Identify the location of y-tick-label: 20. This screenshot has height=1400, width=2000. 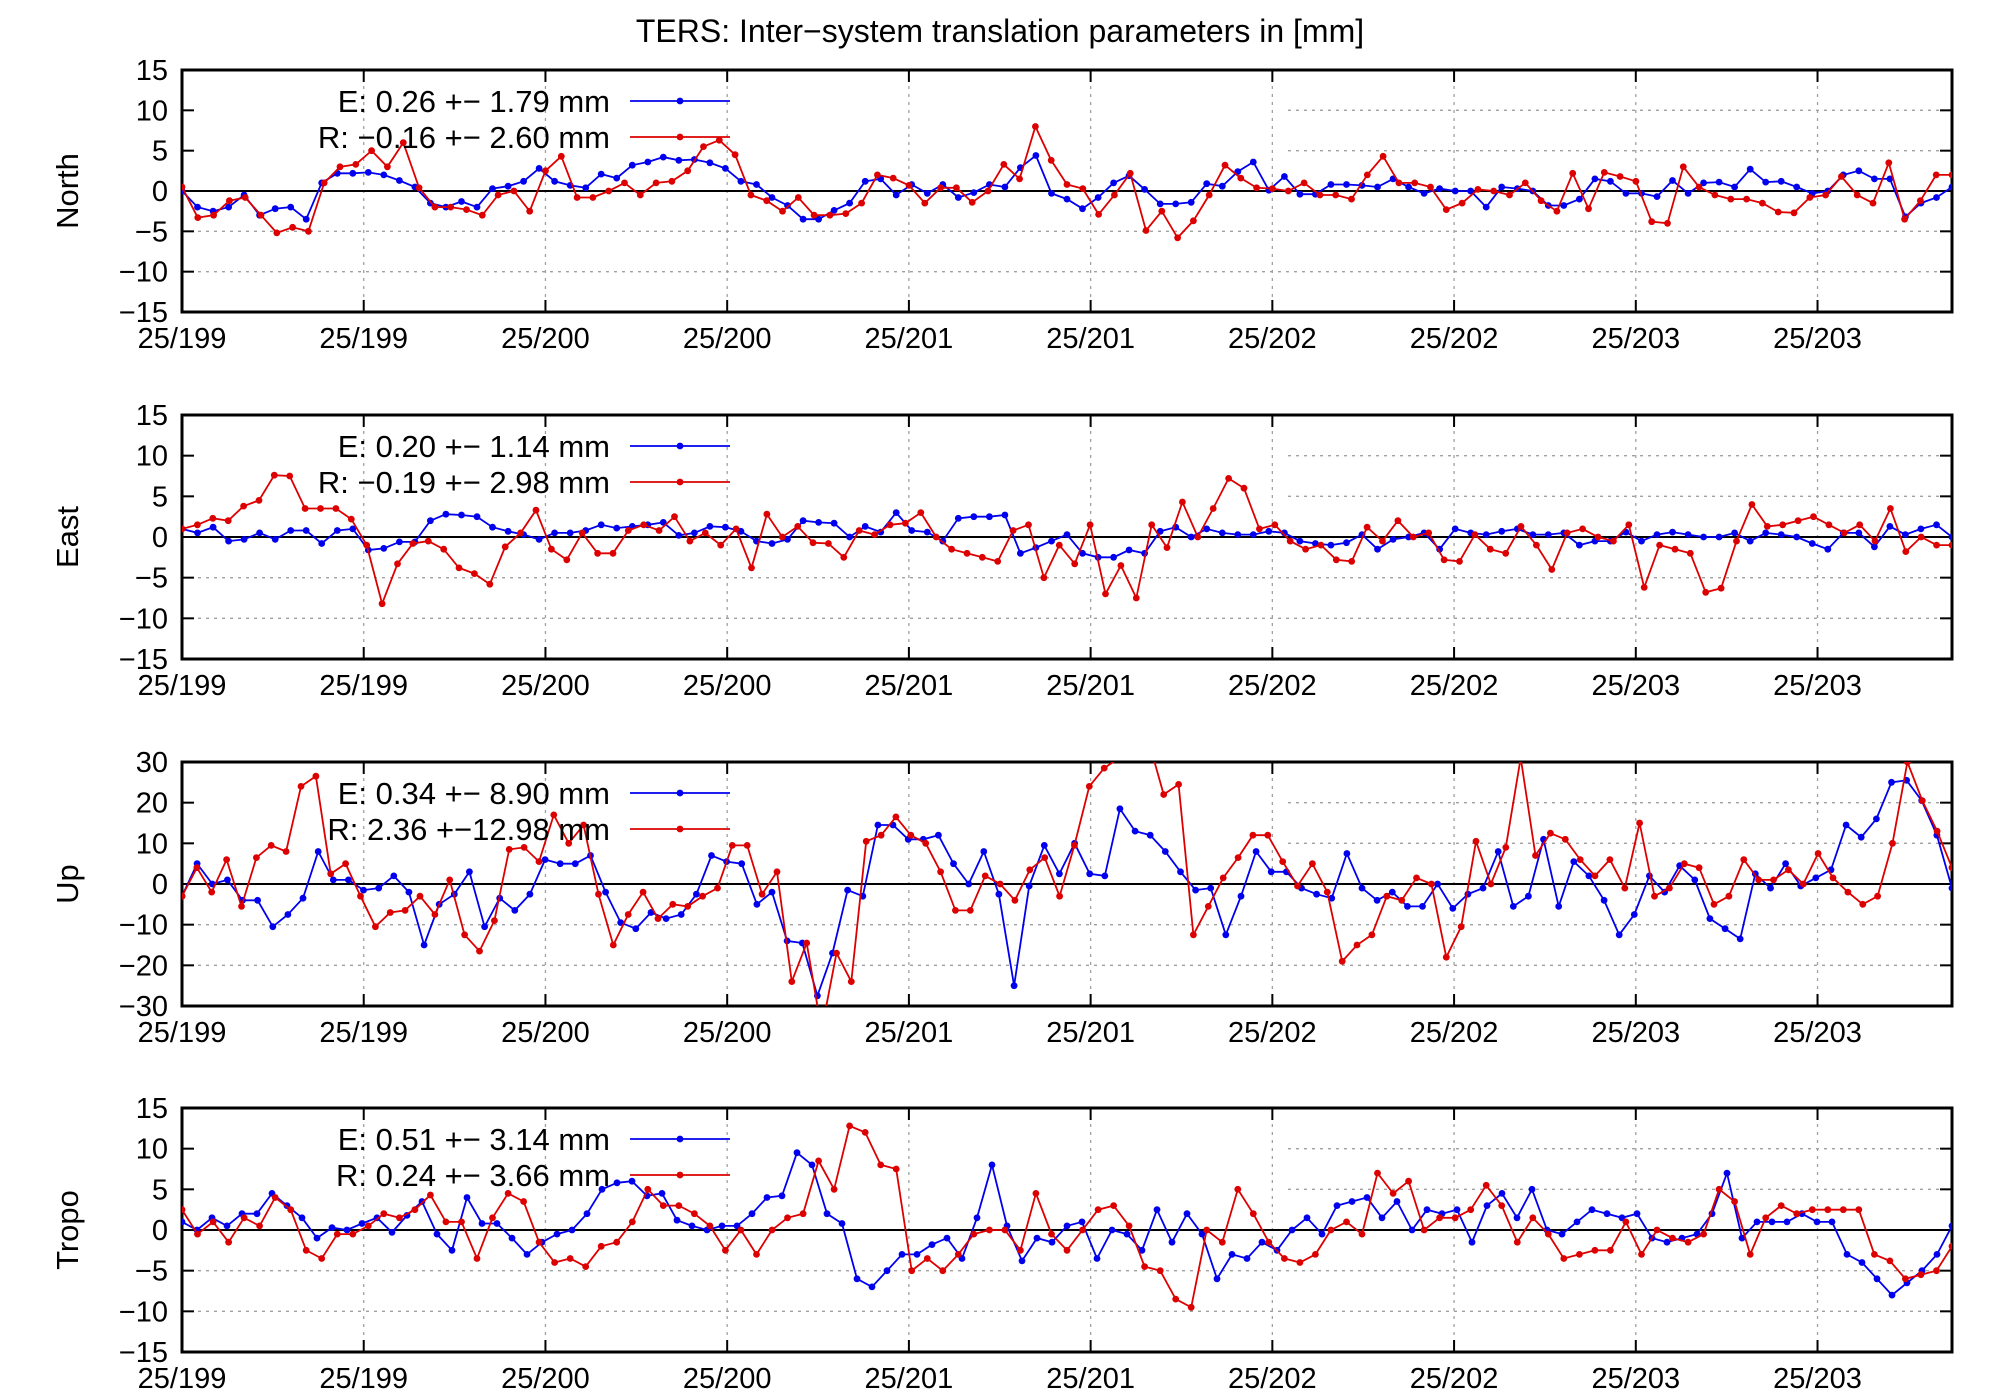
(152, 804).